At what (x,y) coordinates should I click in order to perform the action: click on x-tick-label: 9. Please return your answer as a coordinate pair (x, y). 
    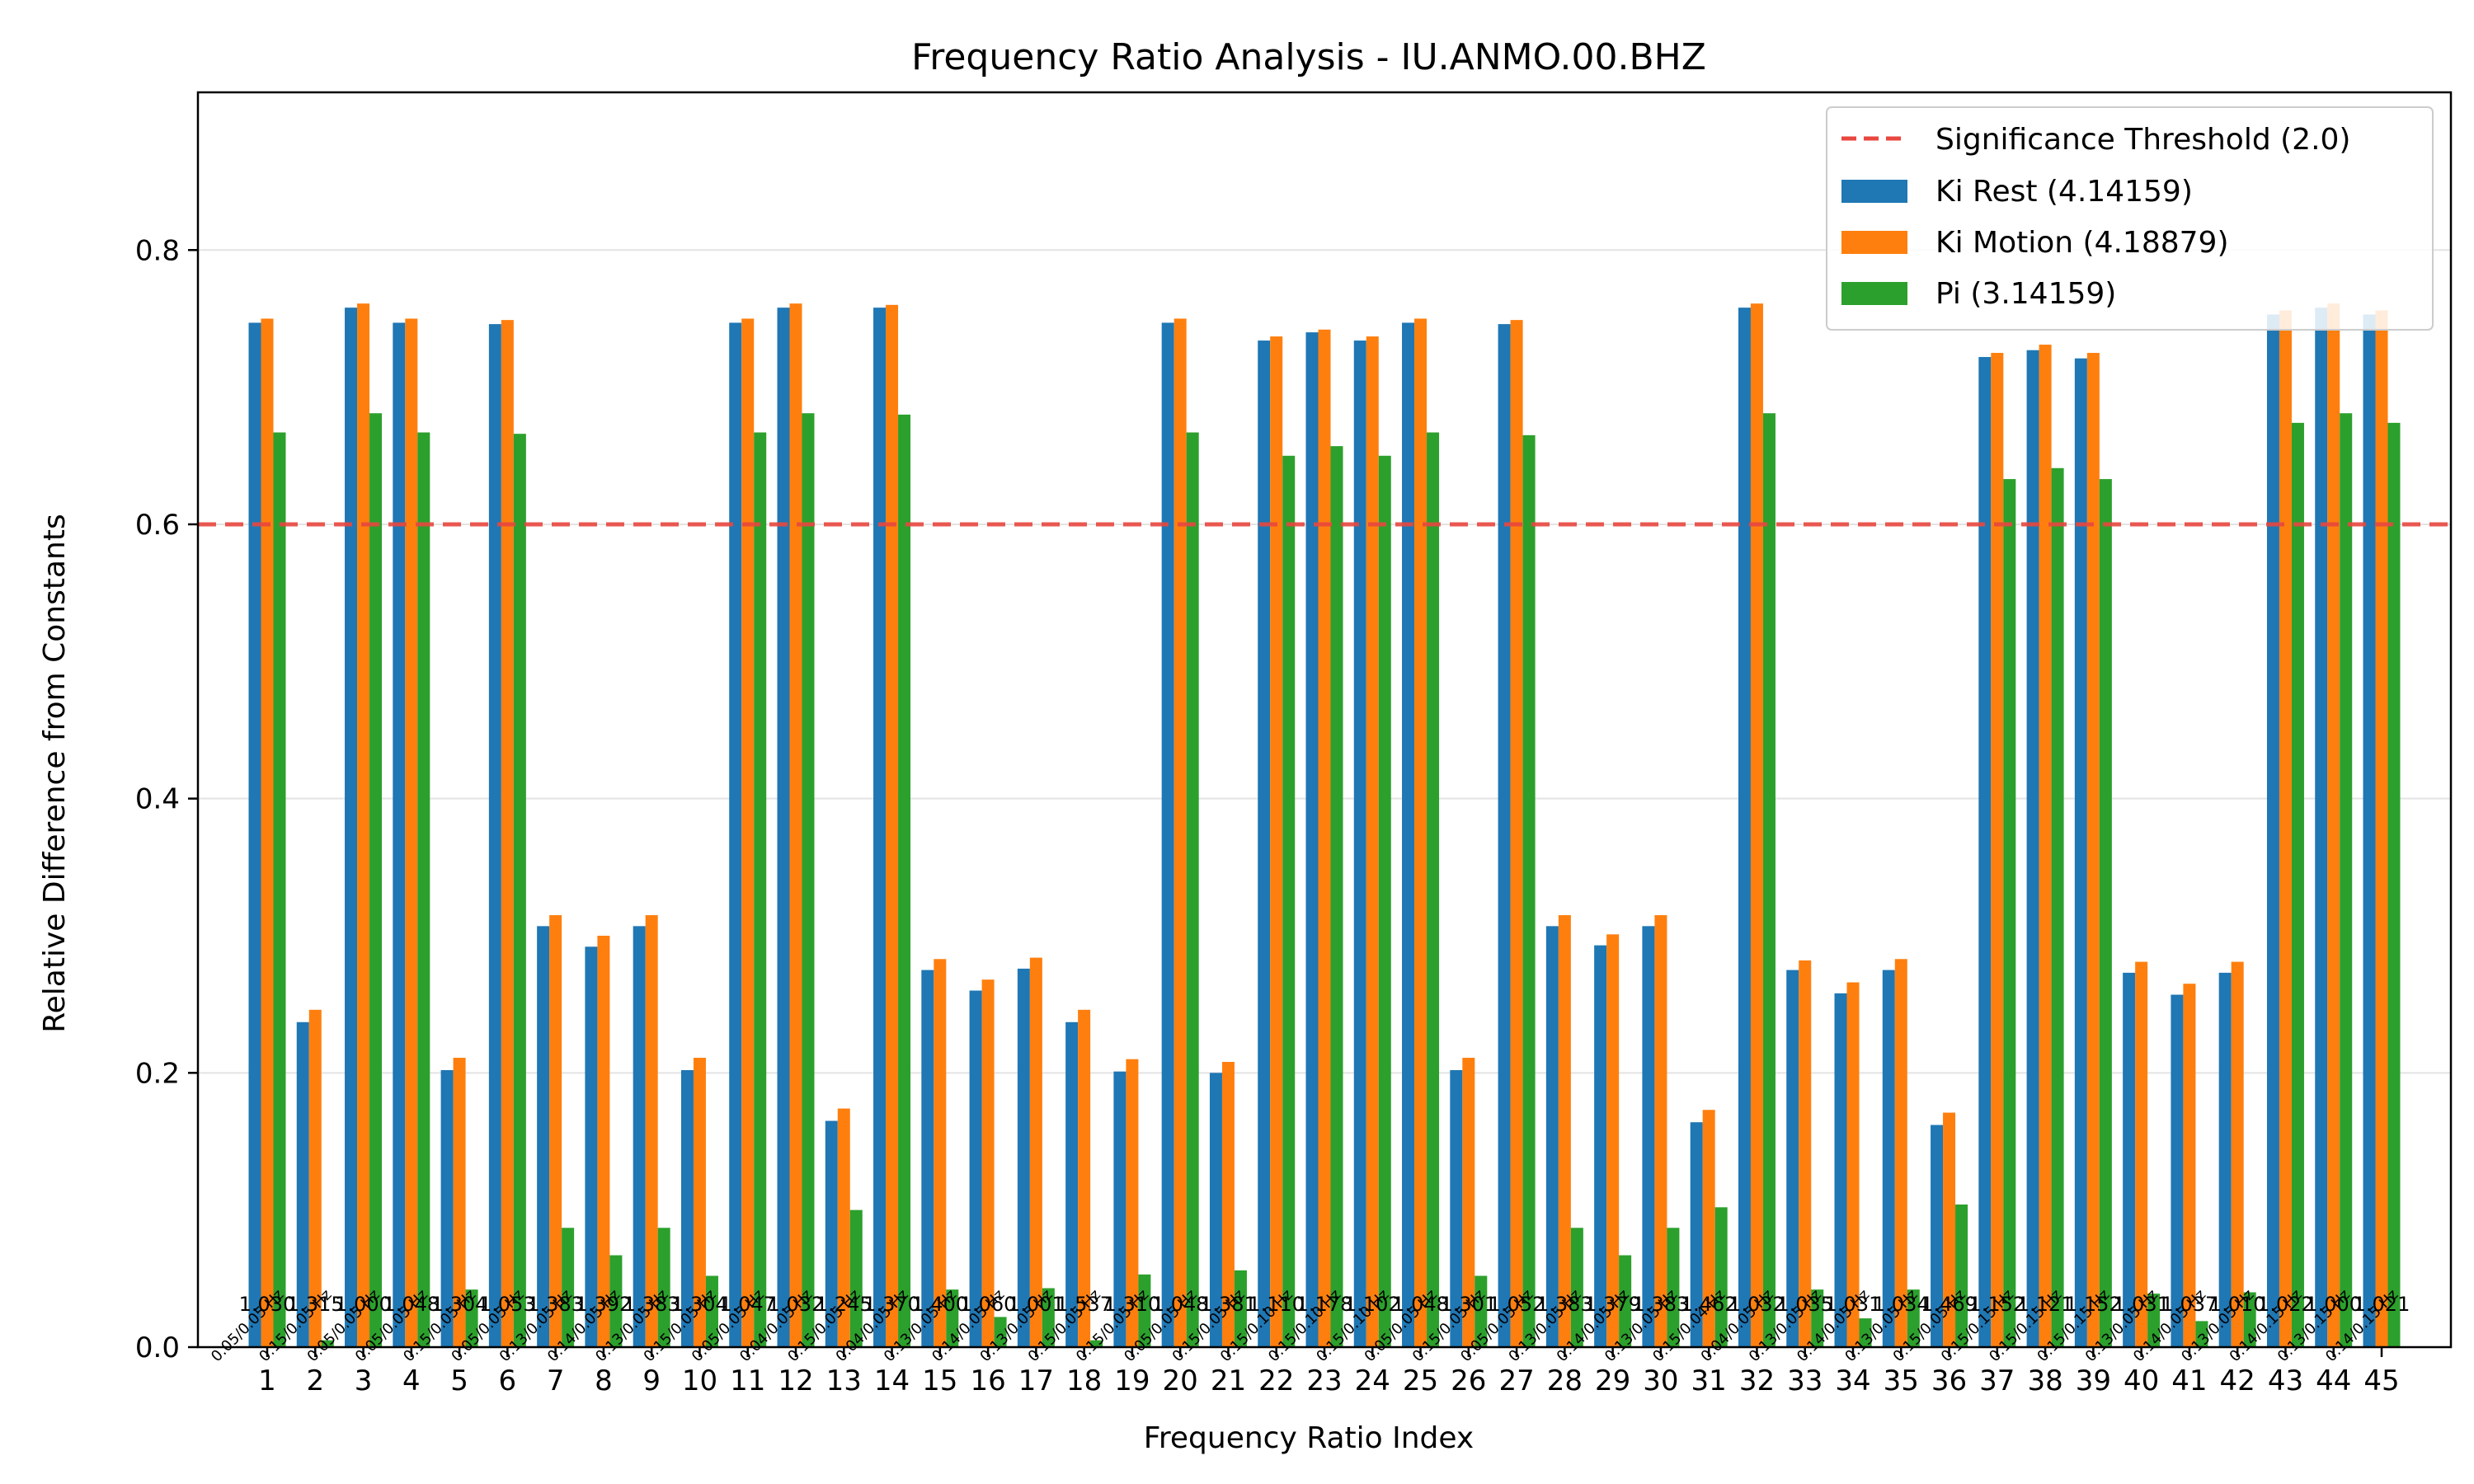
    Looking at the image, I should click on (651, 1380).